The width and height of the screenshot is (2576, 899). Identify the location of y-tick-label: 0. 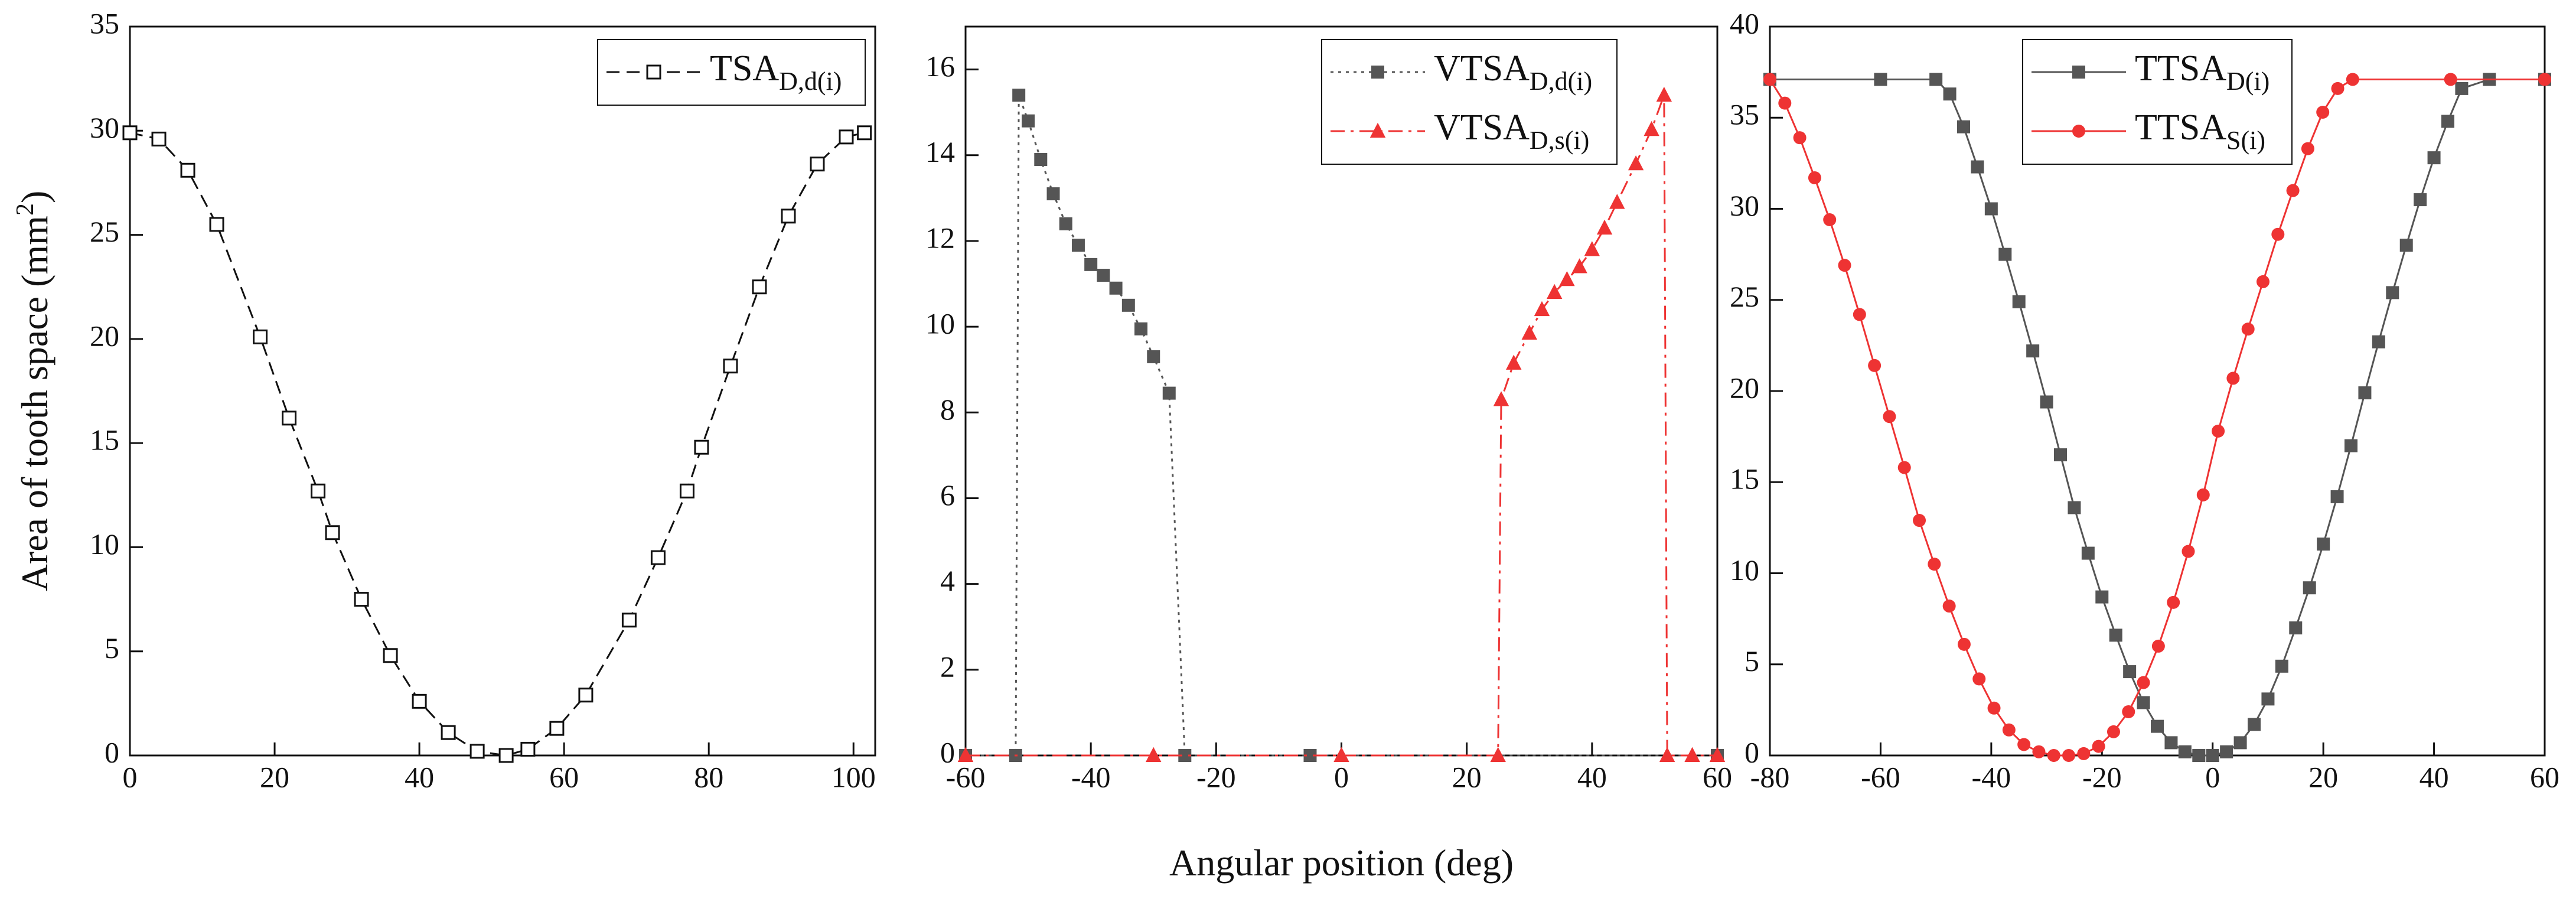
(1752, 752).